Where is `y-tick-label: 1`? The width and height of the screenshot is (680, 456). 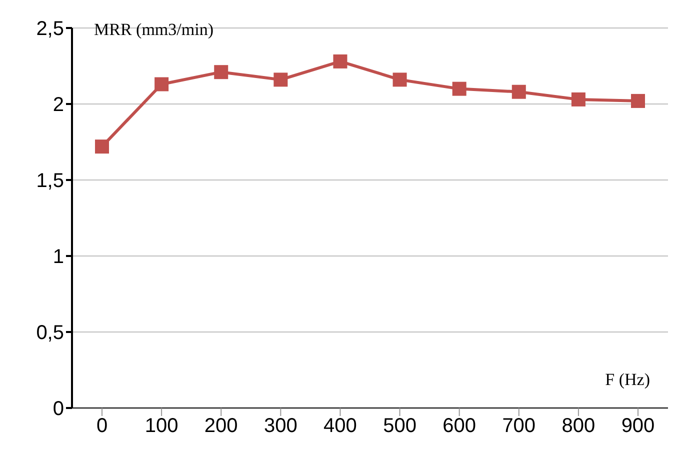
y-tick-label: 1 is located at coordinates (58, 257).